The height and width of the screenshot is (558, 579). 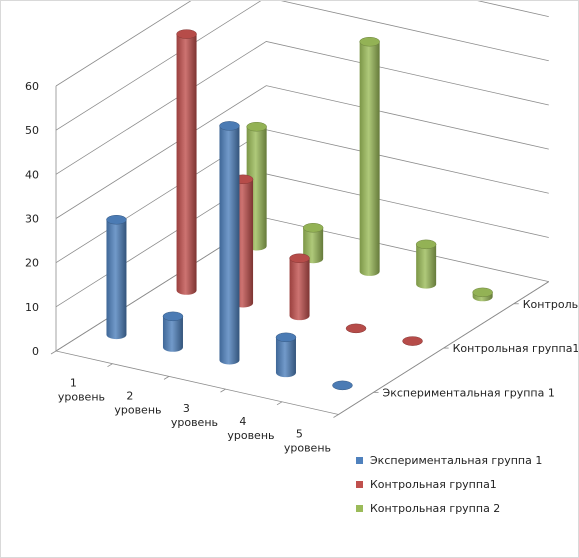 I want to click on x-tick-label: 1 уровень, so click(x=81, y=390).